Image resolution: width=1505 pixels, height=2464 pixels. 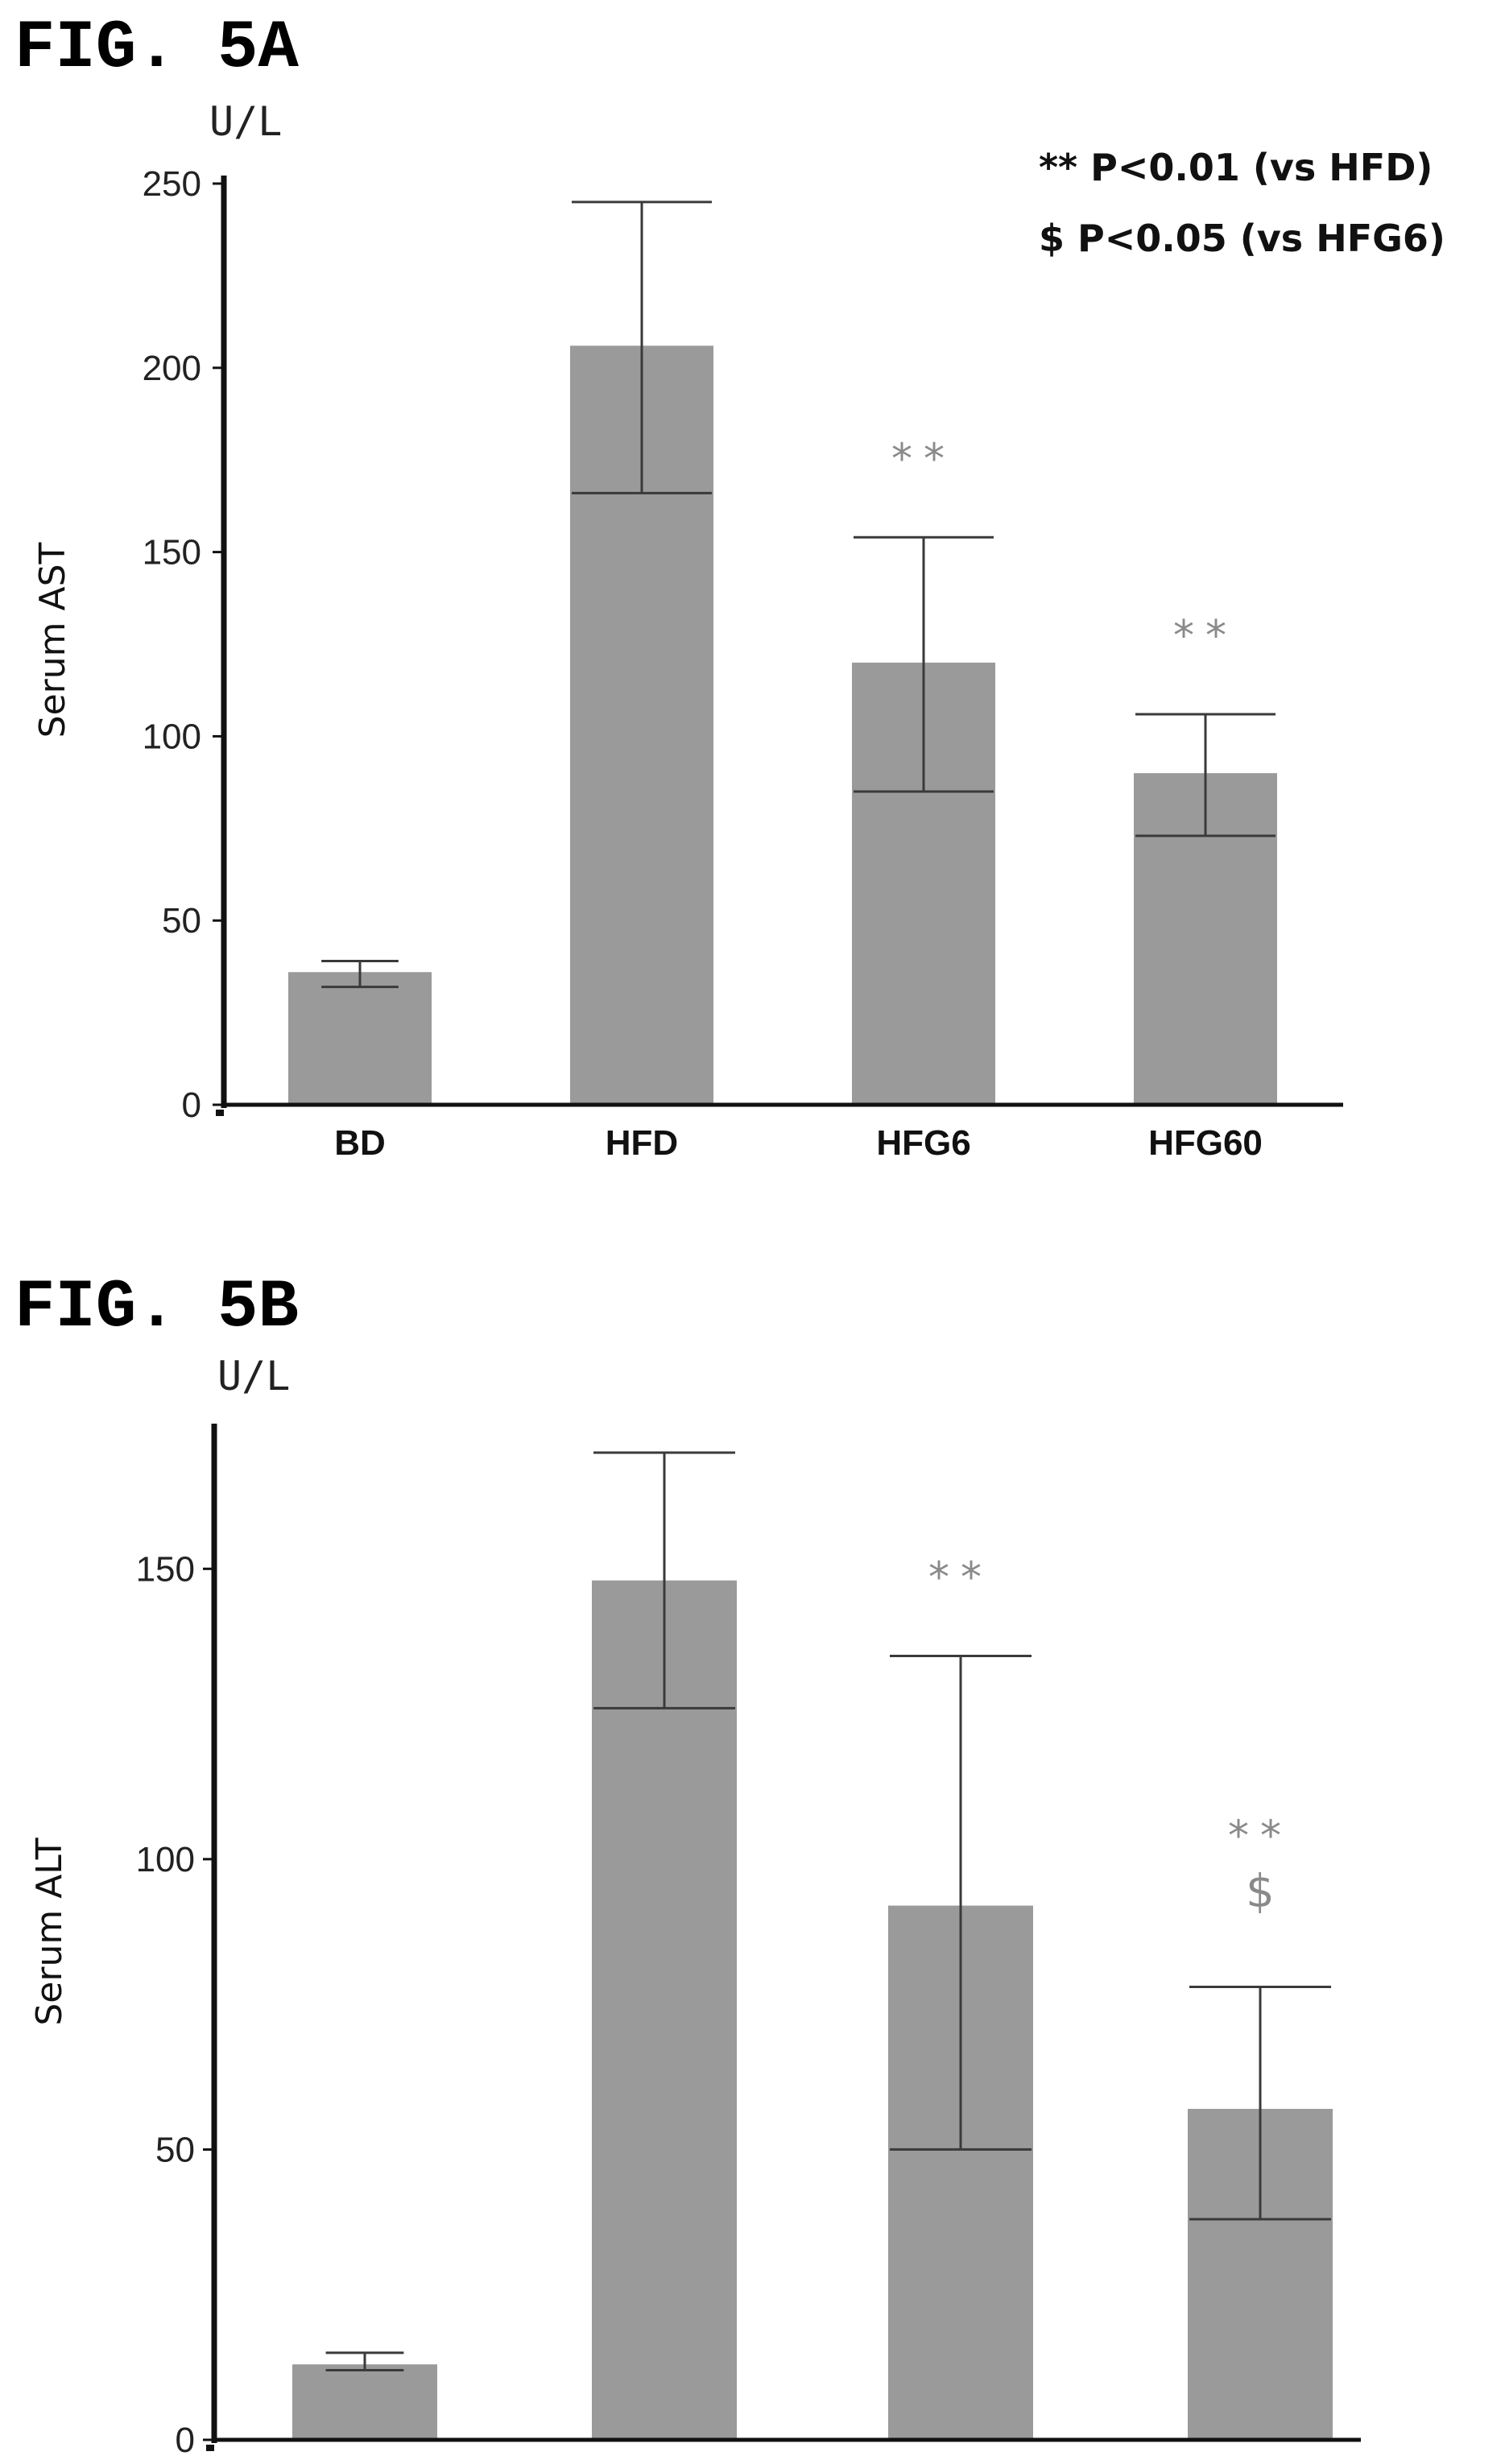 I want to click on fig5b-figure-title: FIG. 5B, so click(x=156, y=1308).